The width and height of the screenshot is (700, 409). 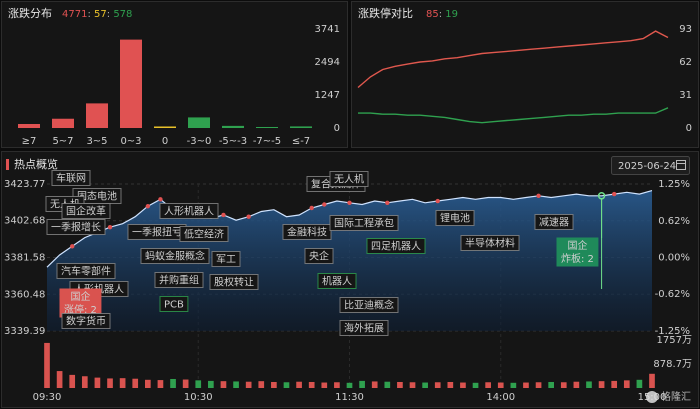 I want to click on x-tick-label: ≤-7, so click(x=301, y=141).